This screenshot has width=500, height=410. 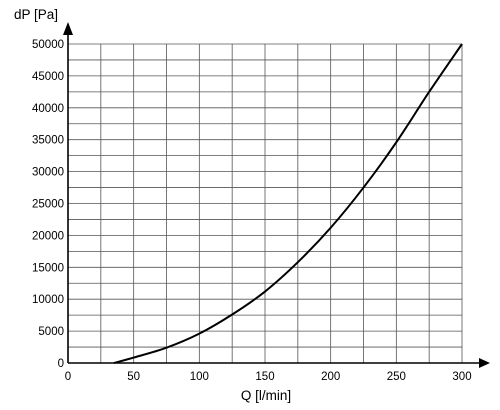 I want to click on x-tick-labels: 0 50 100 150 200 250 300, so click(x=268, y=377).